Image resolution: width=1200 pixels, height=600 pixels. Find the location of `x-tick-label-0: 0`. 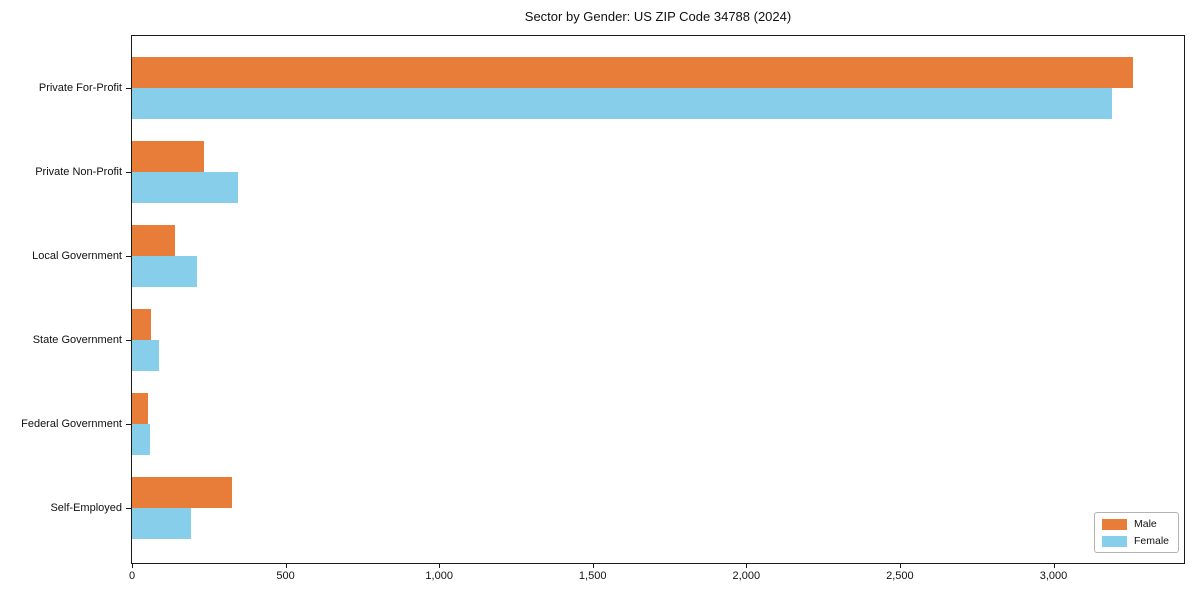

x-tick-label-0: 0 is located at coordinates (132, 576).